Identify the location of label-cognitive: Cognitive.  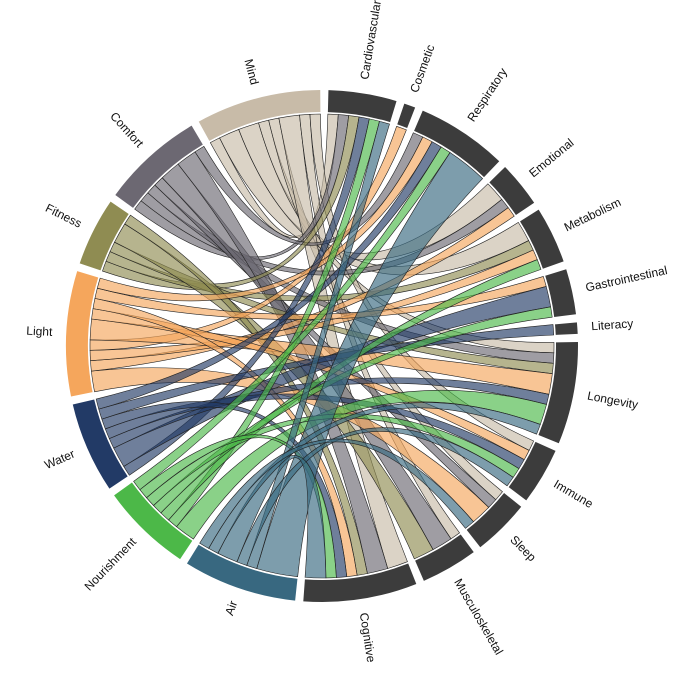
(367, 638).